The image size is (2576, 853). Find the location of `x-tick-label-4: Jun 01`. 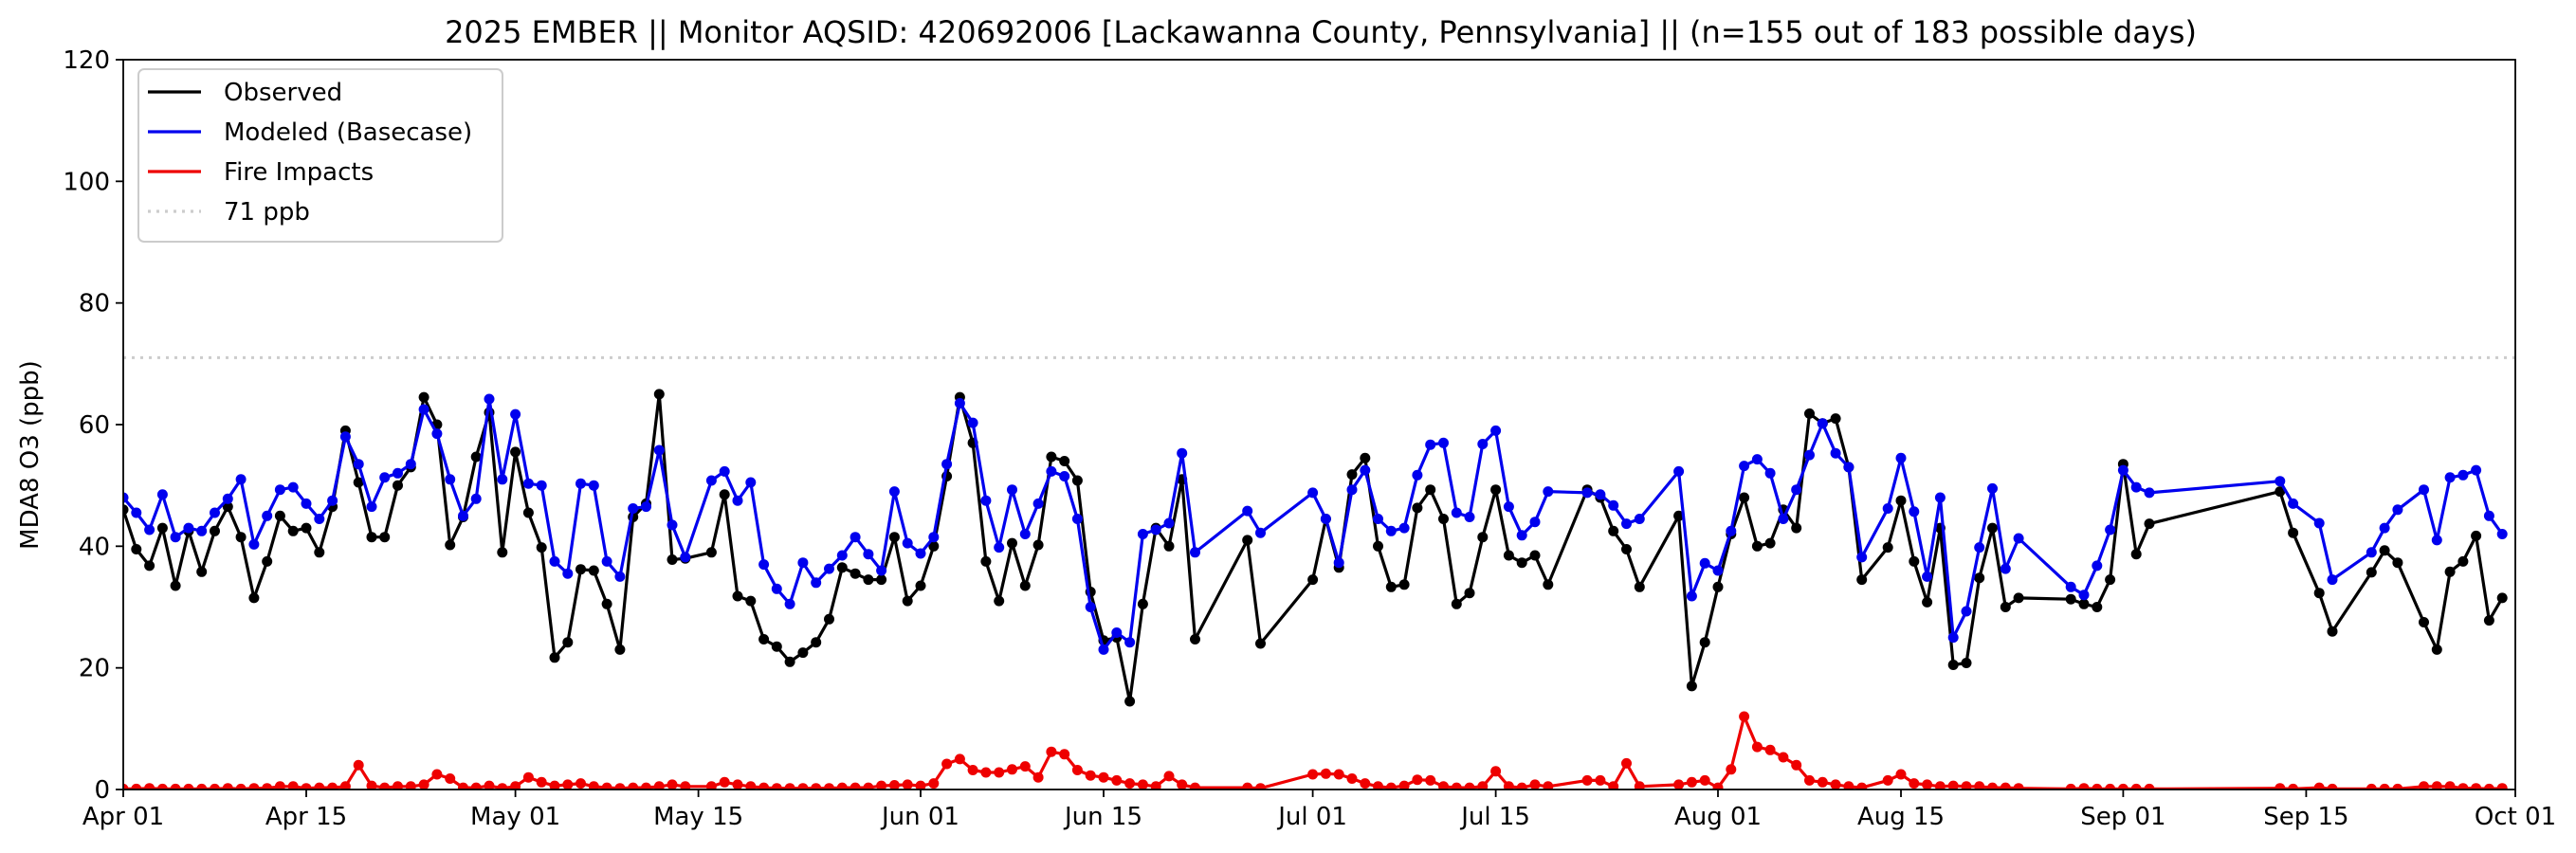

x-tick-label-4: Jun 01 is located at coordinates (919, 817).